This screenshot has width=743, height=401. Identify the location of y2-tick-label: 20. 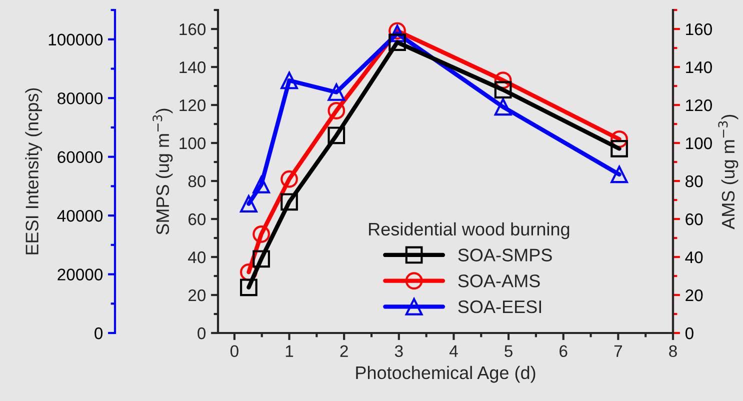
(694, 295).